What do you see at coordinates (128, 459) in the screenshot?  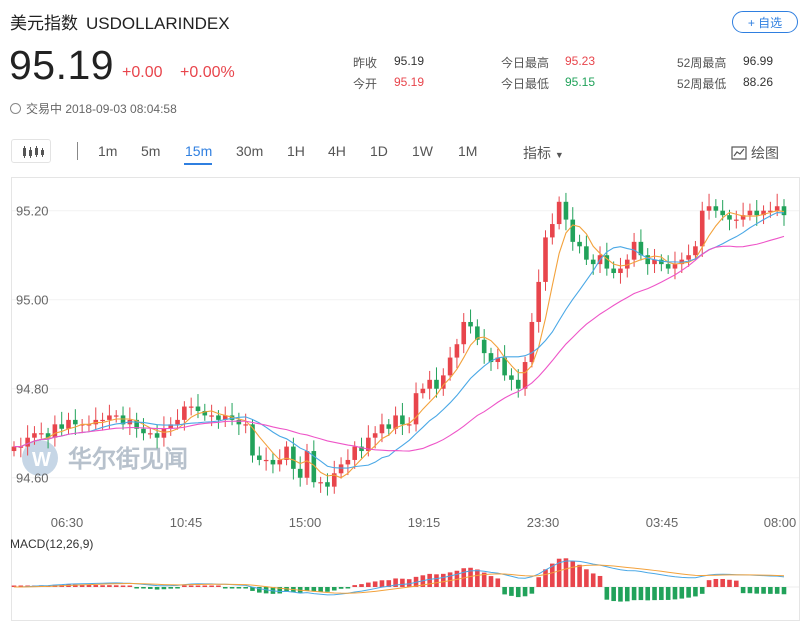 I see `watermark-text: 华尔街见闻` at bounding box center [128, 459].